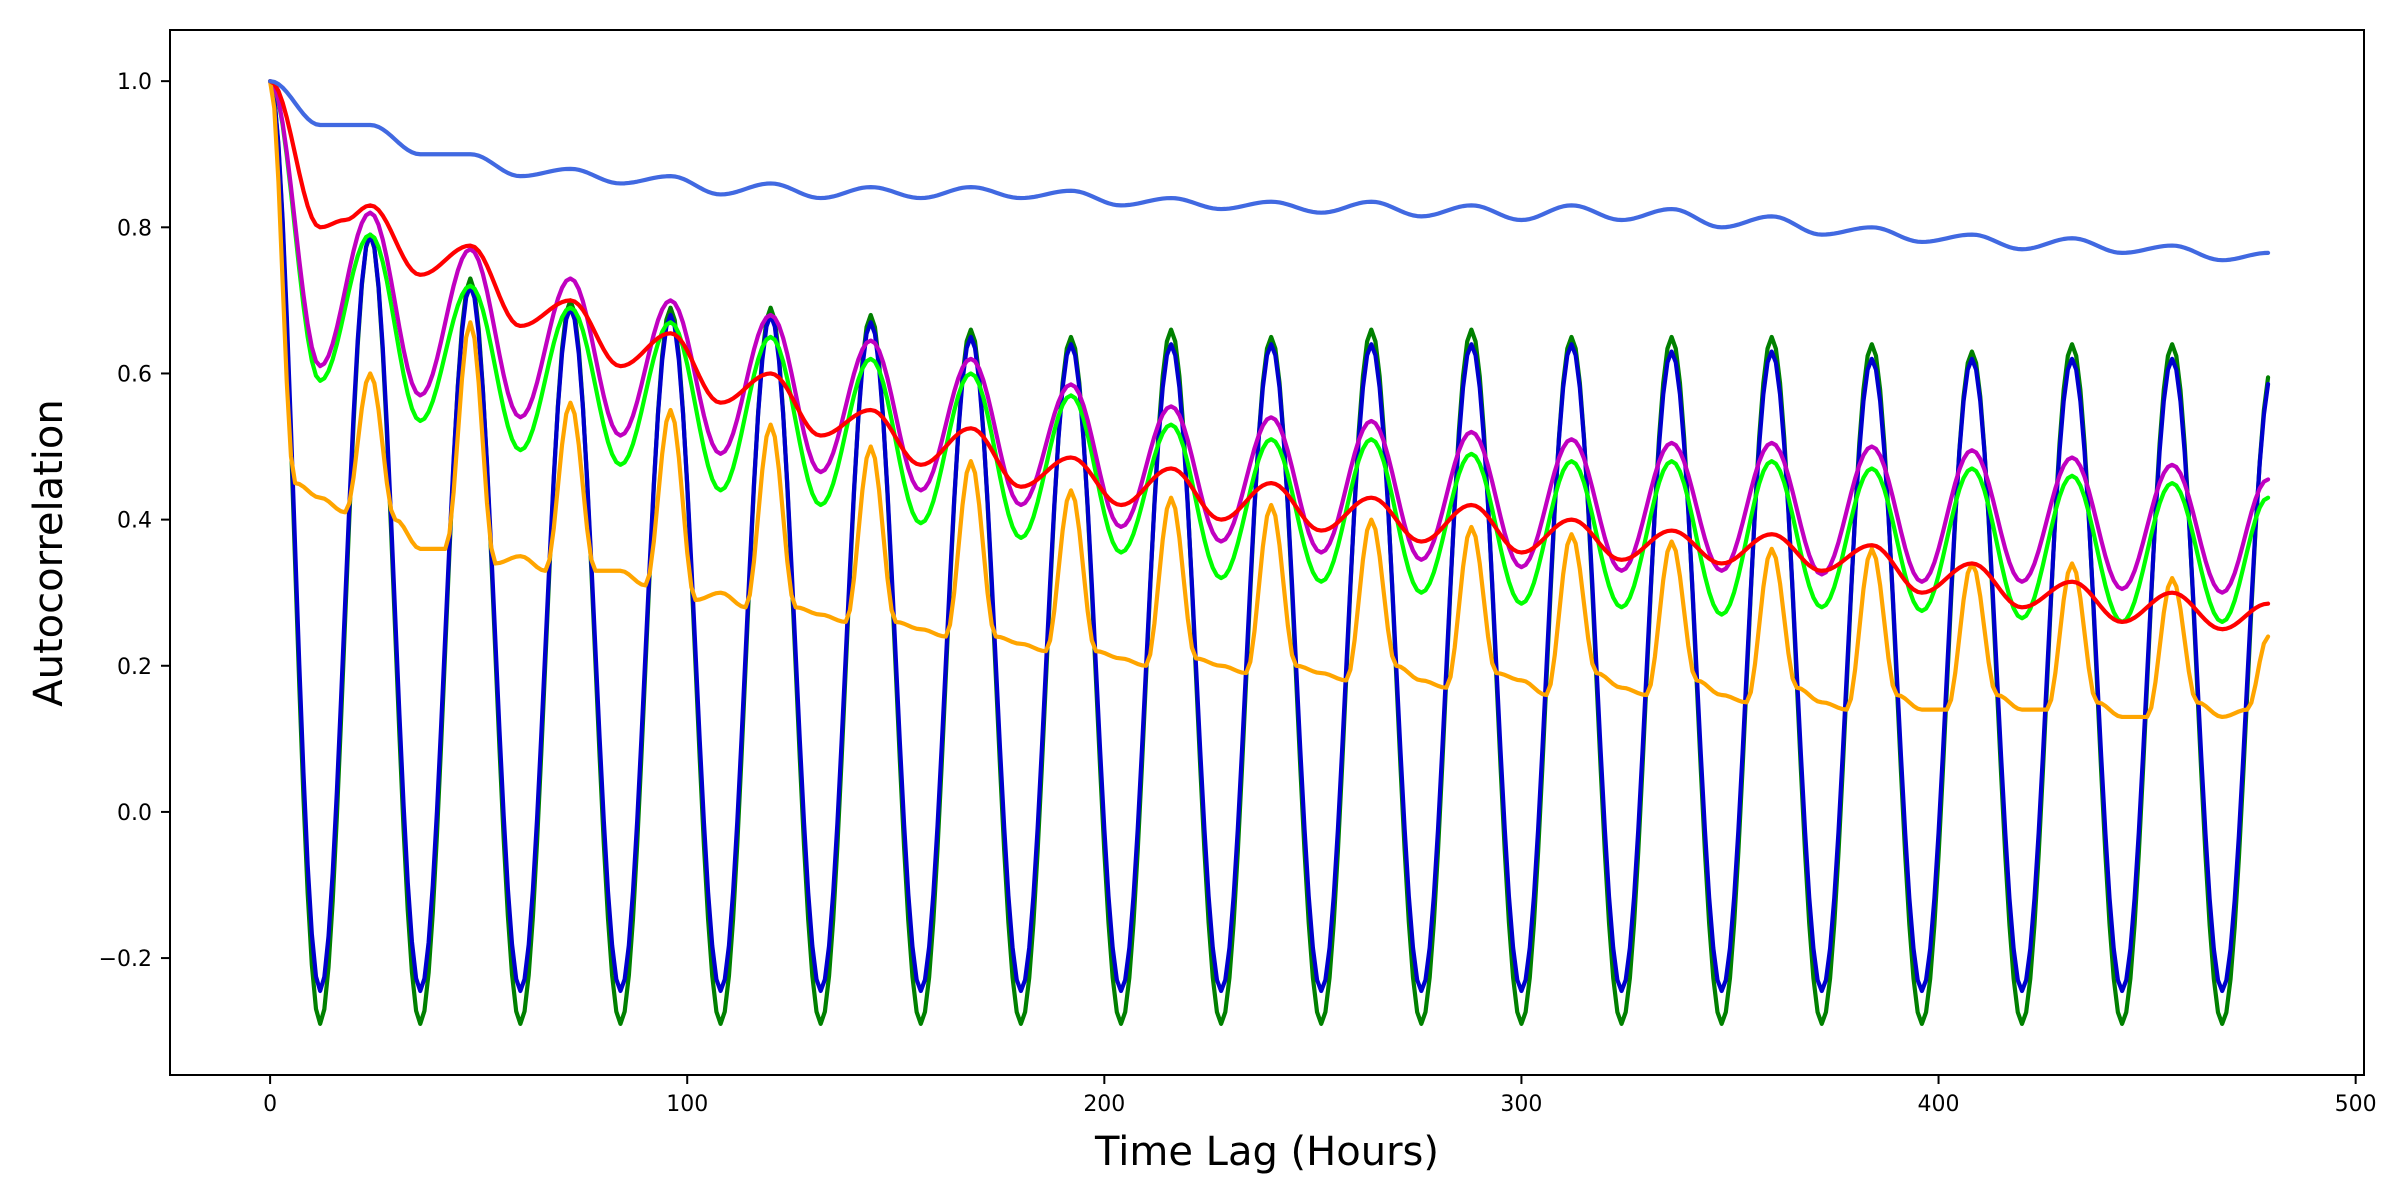  What do you see at coordinates (1939, 1104) in the screenshot?
I see `x-tick-label: 400` at bounding box center [1939, 1104].